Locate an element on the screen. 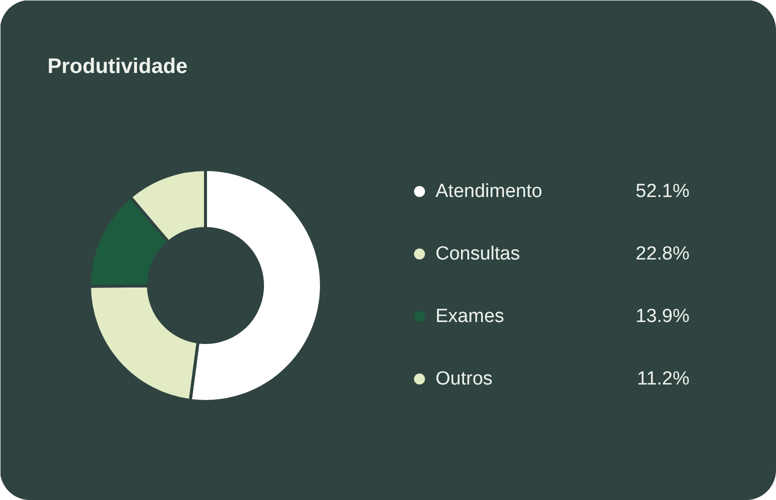 Image resolution: width=776 pixels, height=500 pixels. data-label: 22.8% is located at coordinates (663, 254).